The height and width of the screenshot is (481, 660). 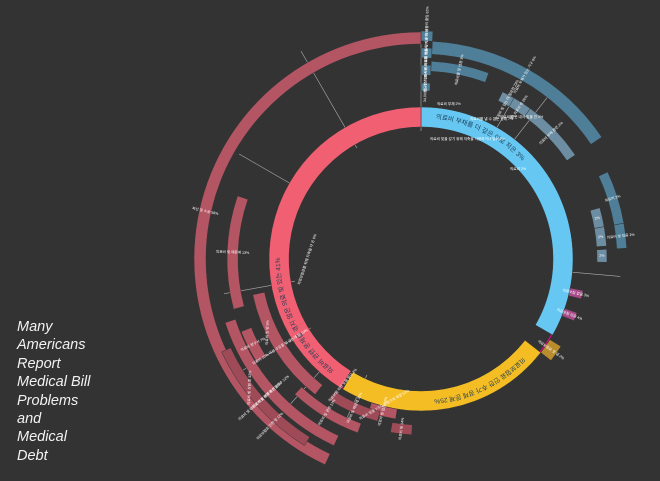 I want to click on segment-d4, so click(x=281, y=382).